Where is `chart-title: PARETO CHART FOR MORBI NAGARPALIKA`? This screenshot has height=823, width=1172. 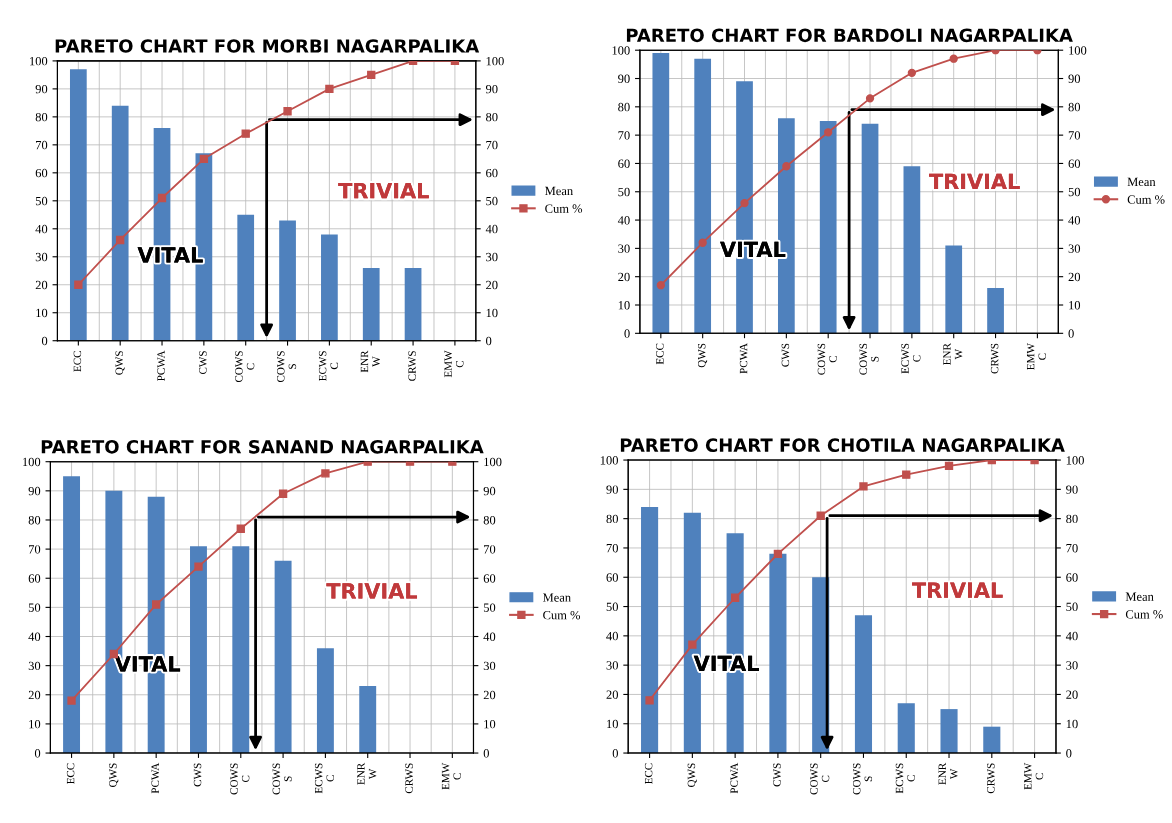
chart-title: PARETO CHART FOR MORBI NAGARPALIKA is located at coordinates (267, 46).